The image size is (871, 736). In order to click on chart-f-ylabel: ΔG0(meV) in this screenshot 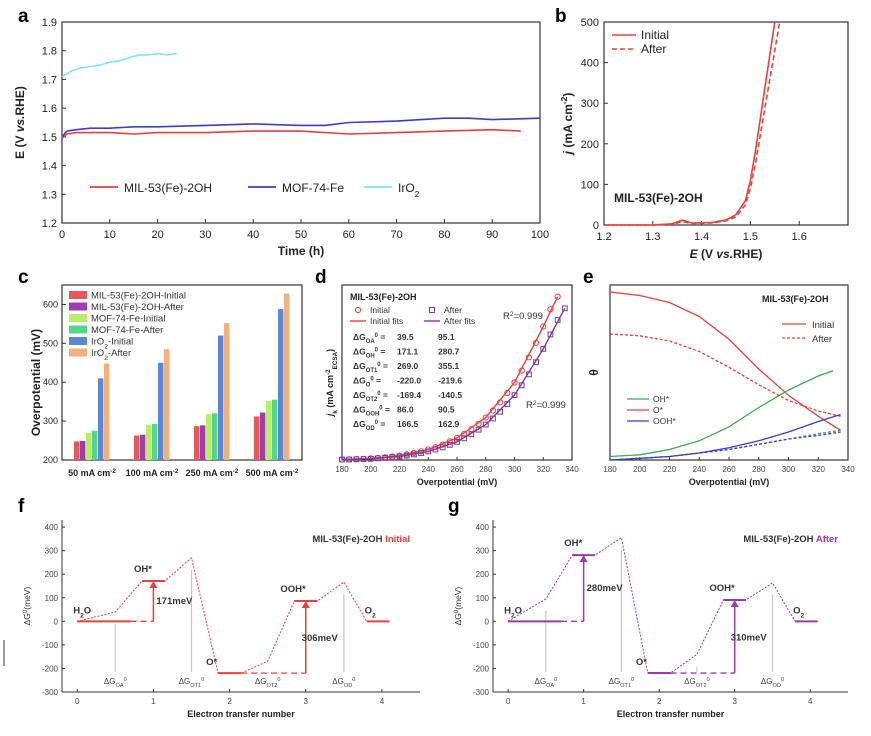, I will do `click(27, 605)`.